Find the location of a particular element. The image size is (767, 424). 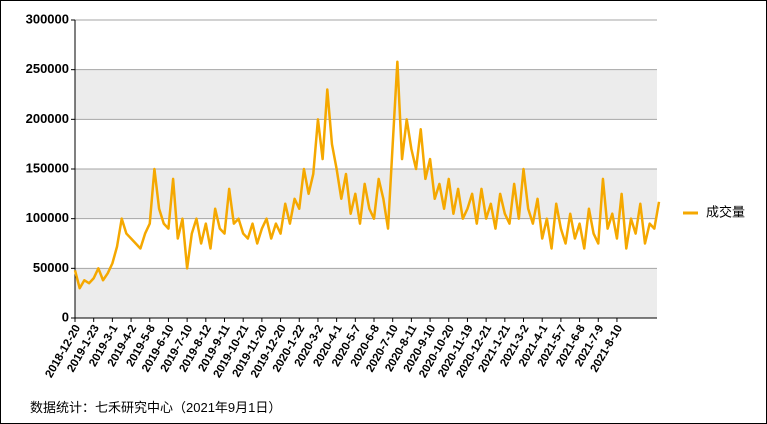

y-tick-label: 300000 is located at coordinates (47, 18).